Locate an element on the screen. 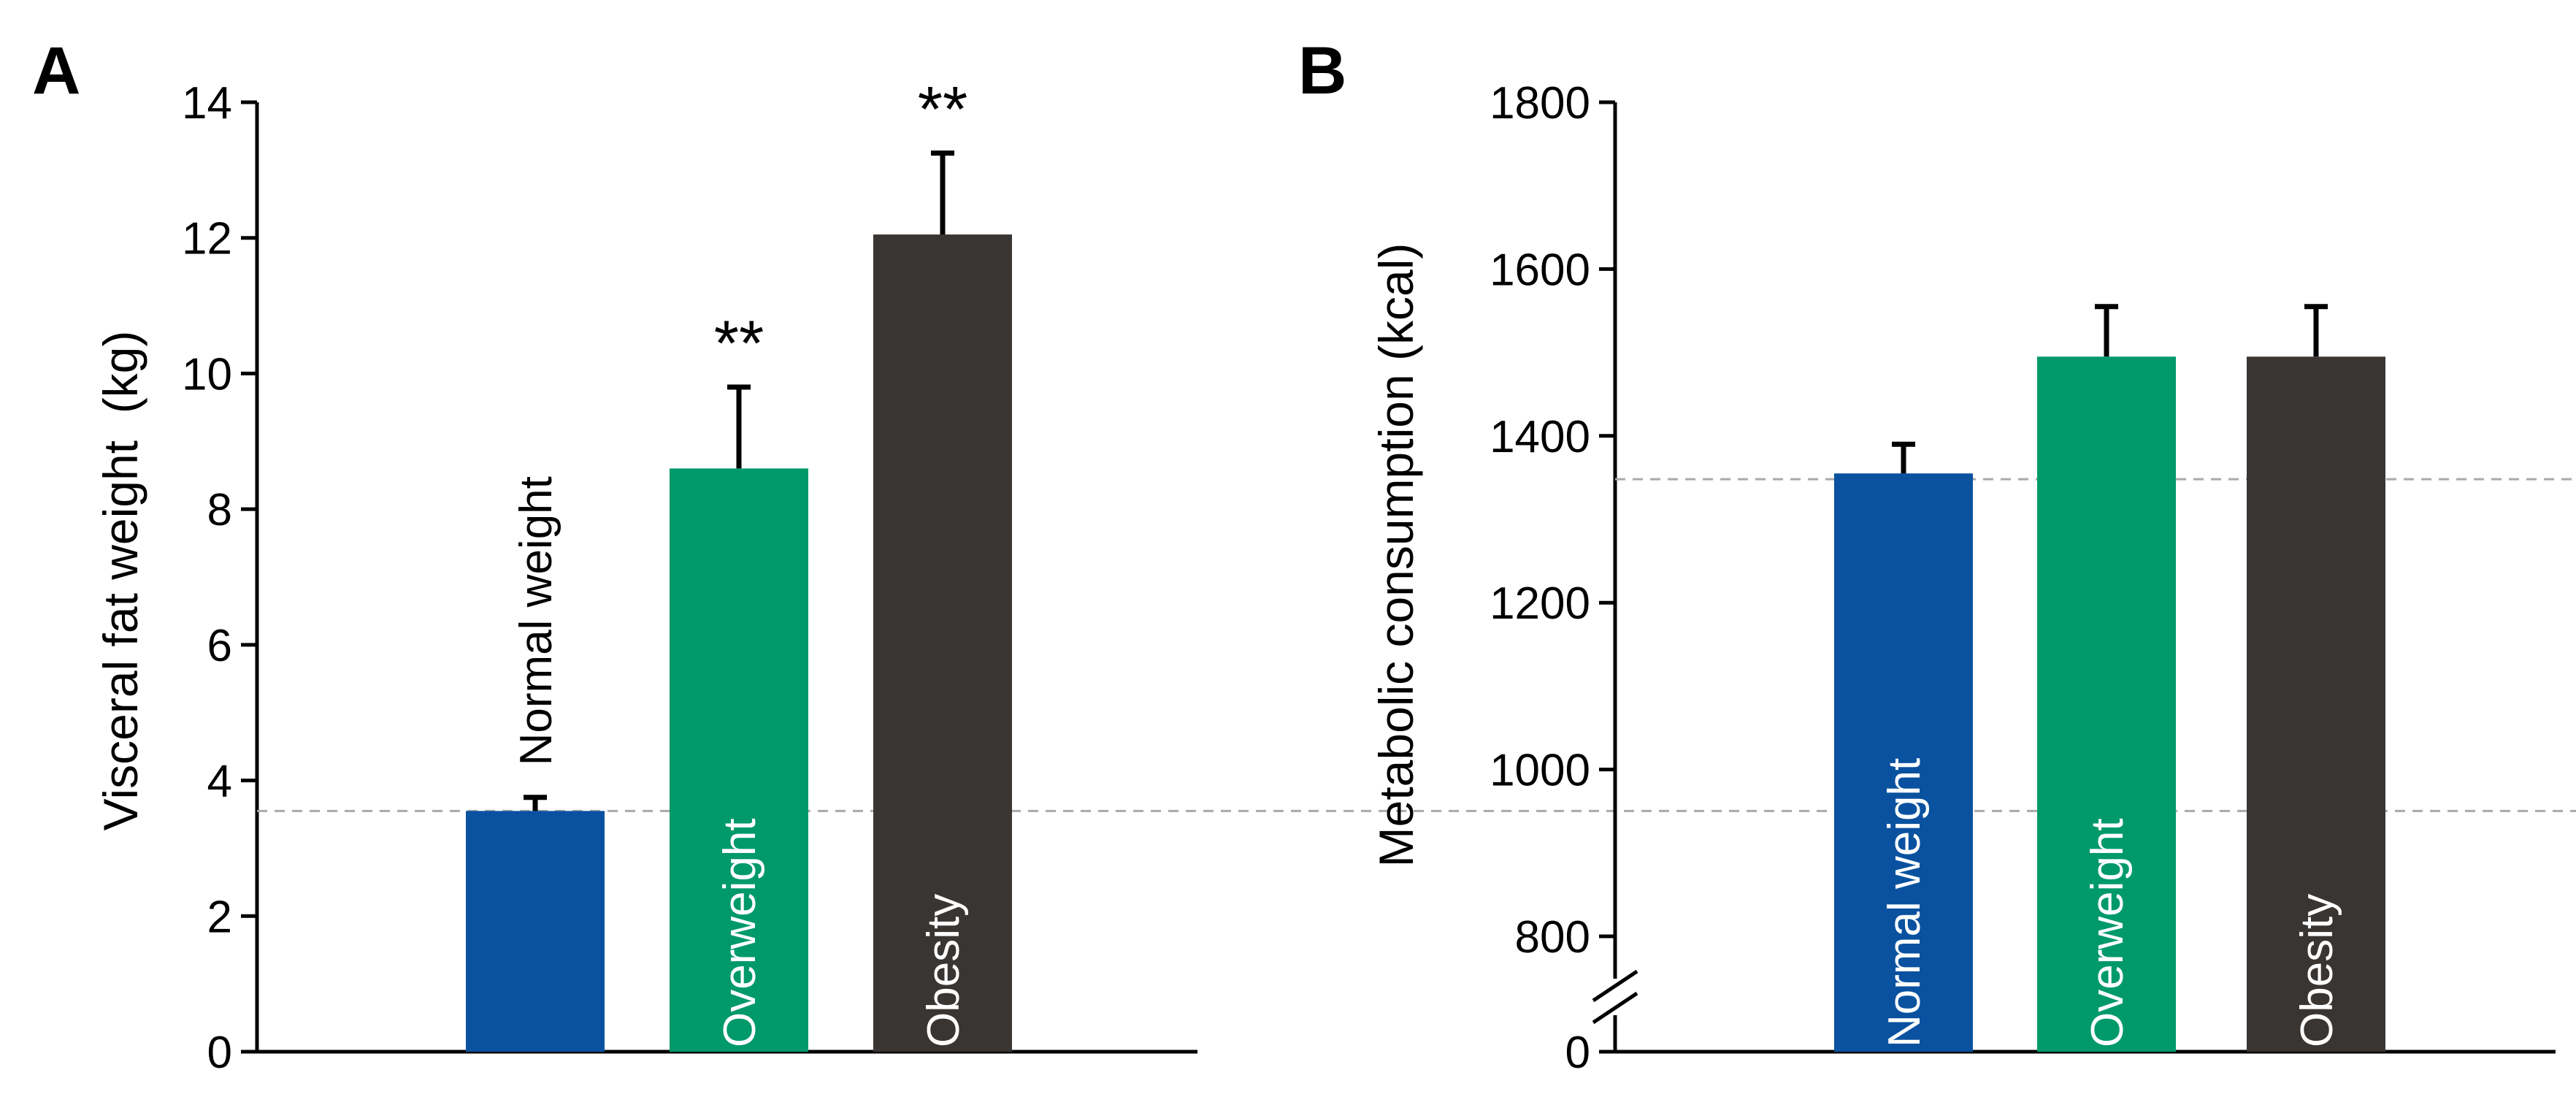 The image size is (2576, 1097). panel-b-category-label: Overweight is located at coordinates (2107, 932).